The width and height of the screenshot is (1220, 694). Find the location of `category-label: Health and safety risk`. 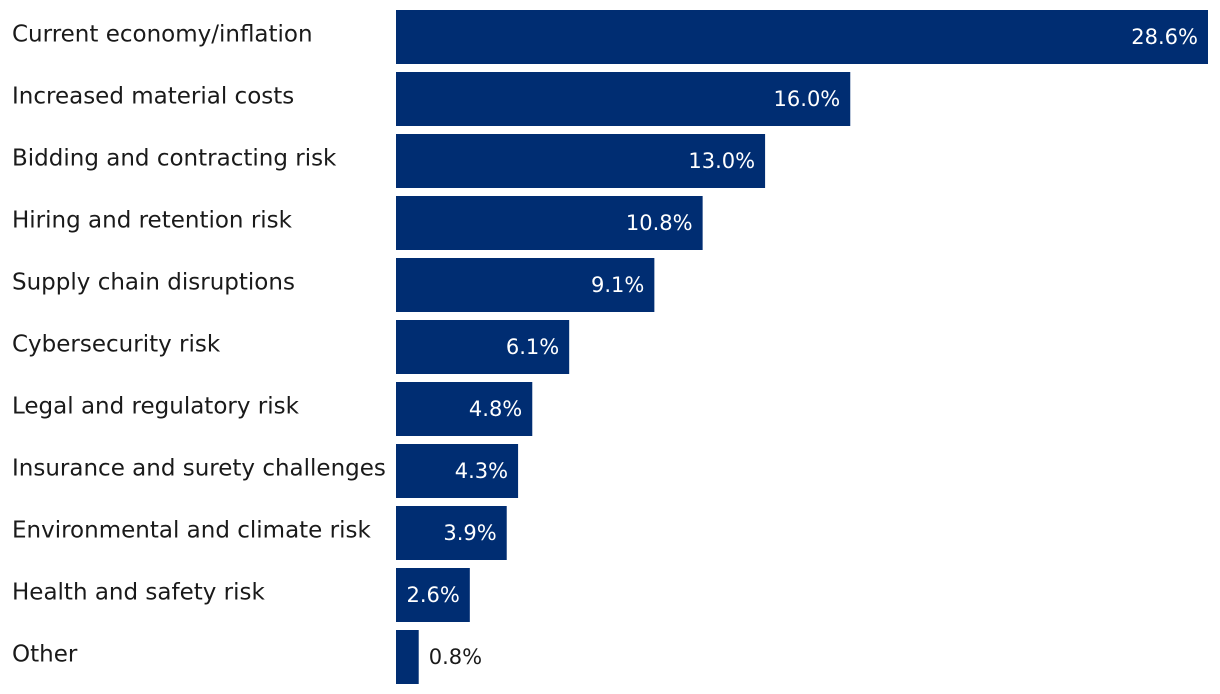

category-label: Health and safety risk is located at coordinates (139, 593).